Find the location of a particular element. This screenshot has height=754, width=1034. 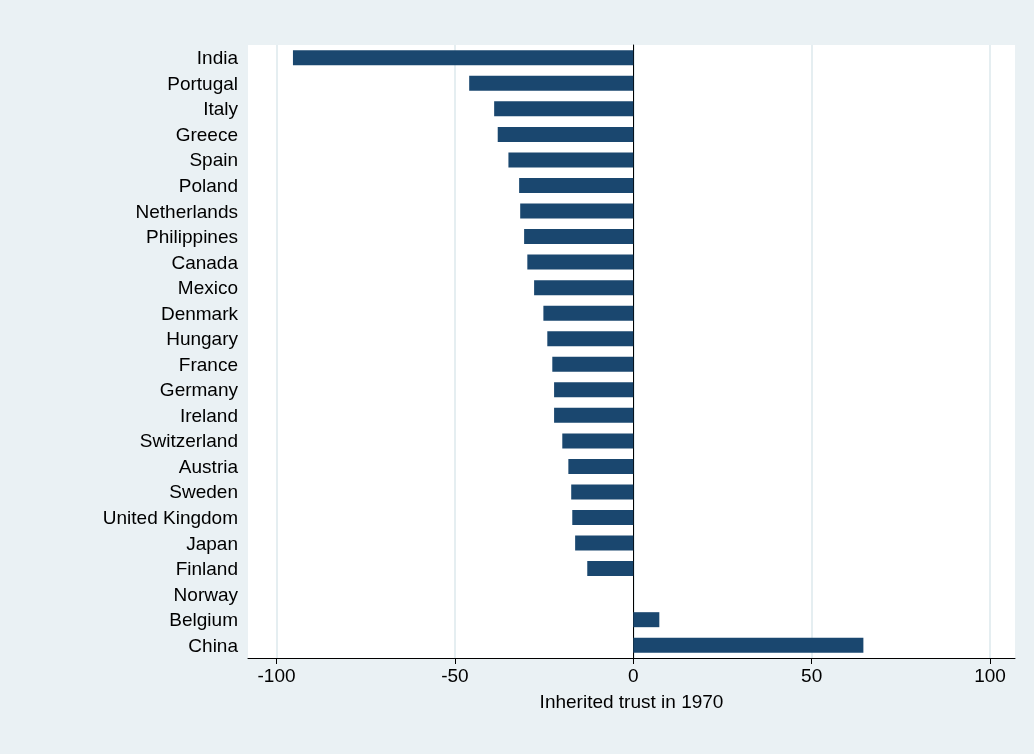

x-tick-label: -50 is located at coordinates (455, 675).